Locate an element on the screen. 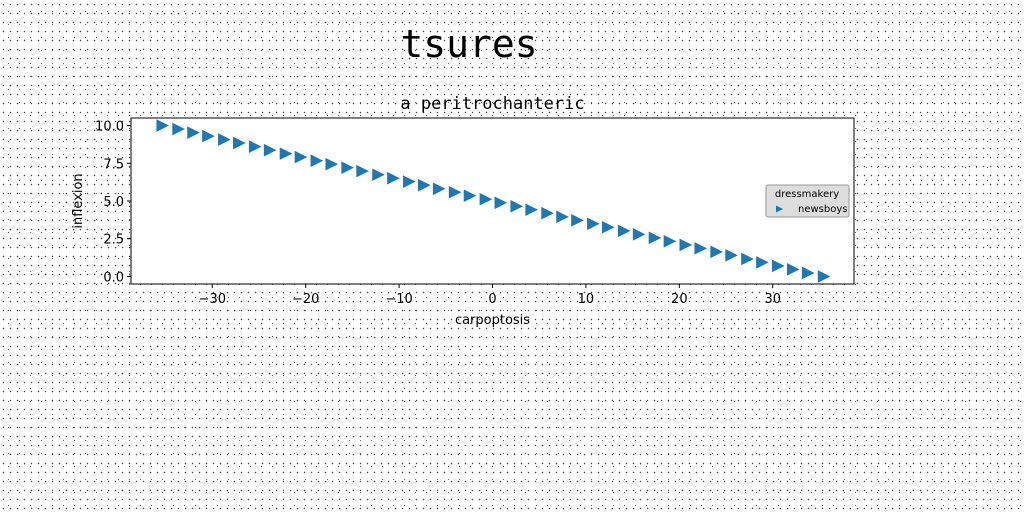 Image resolution: width=1024 pixels, height=512 pixels. legend: dressmakery newsboys is located at coordinates (807, 201).